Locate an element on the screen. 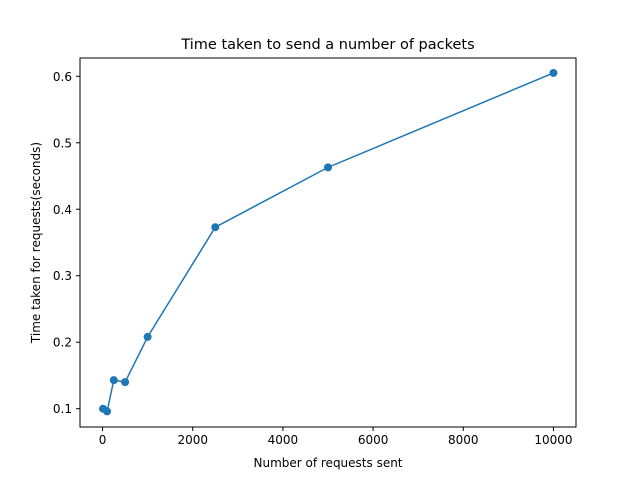 This screenshot has width=640, height=480. y-tick-label: 0.3 is located at coordinates (62, 276).